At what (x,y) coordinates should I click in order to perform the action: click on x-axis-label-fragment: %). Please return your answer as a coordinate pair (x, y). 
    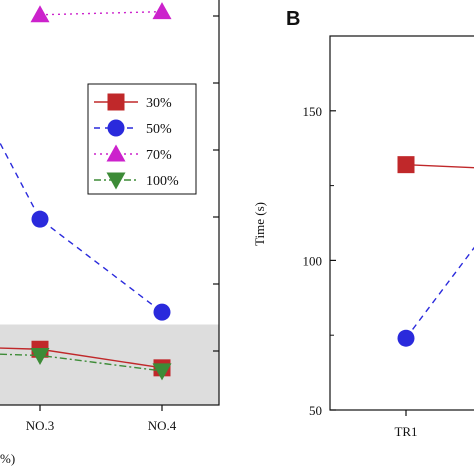
    Looking at the image, I should click on (7, 458).